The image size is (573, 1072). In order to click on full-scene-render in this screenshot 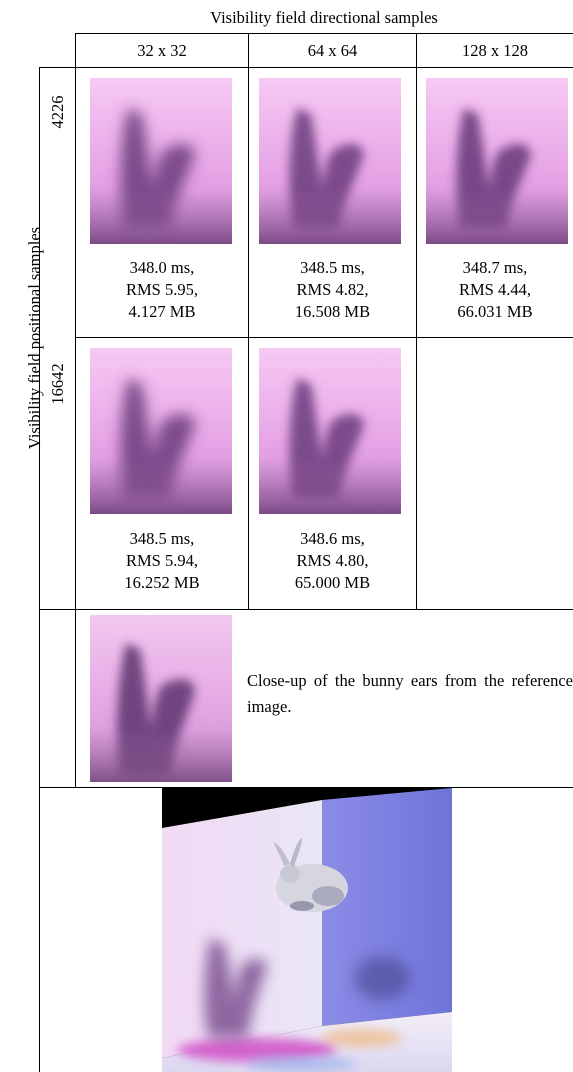, I will do `click(307, 930)`.